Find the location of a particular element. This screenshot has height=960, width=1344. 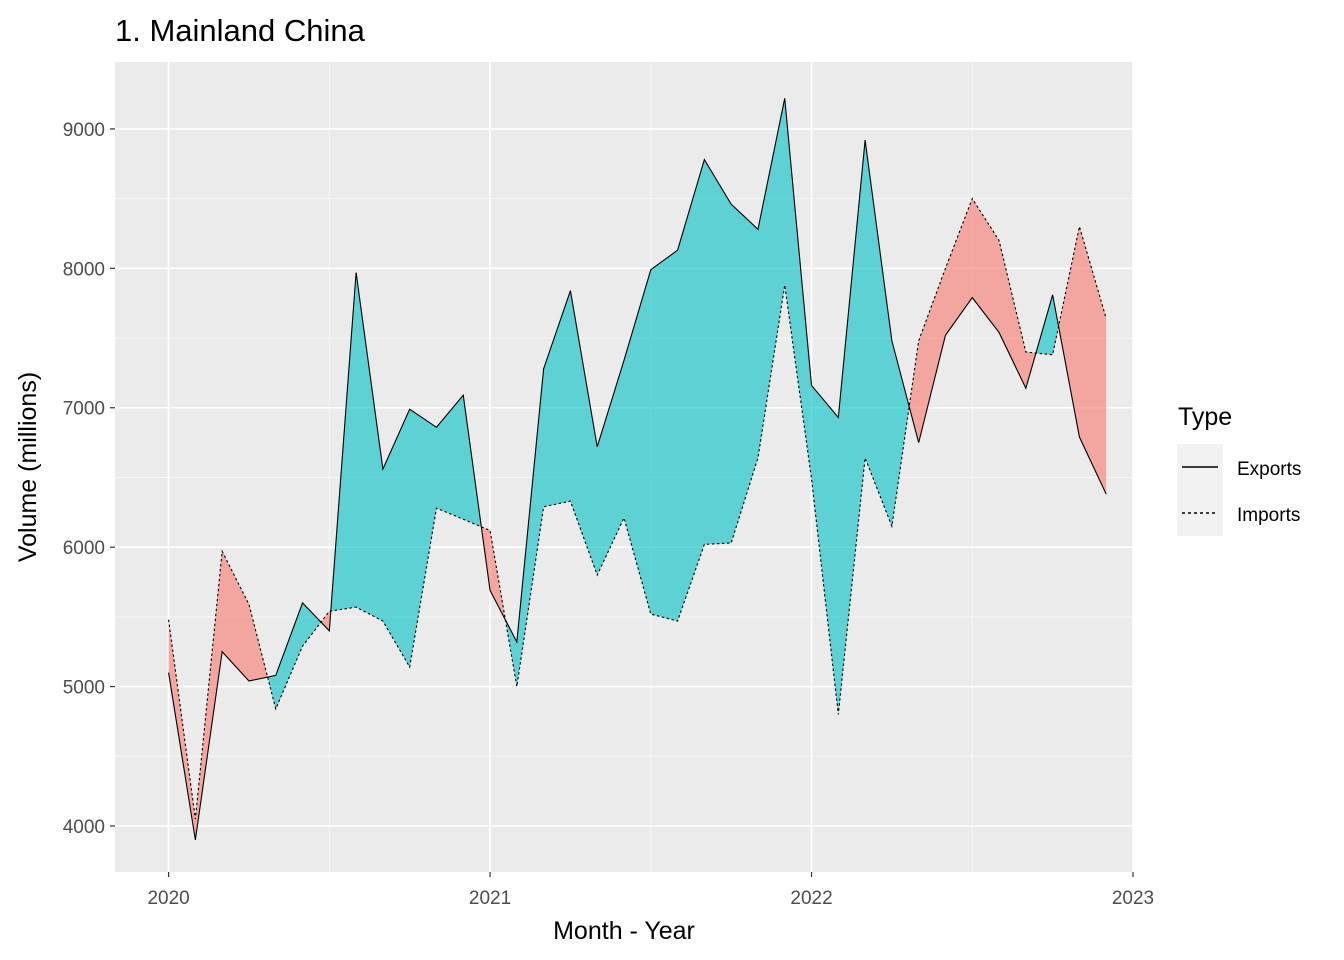

x-axis-title: Month - Year is located at coordinates (624, 931).